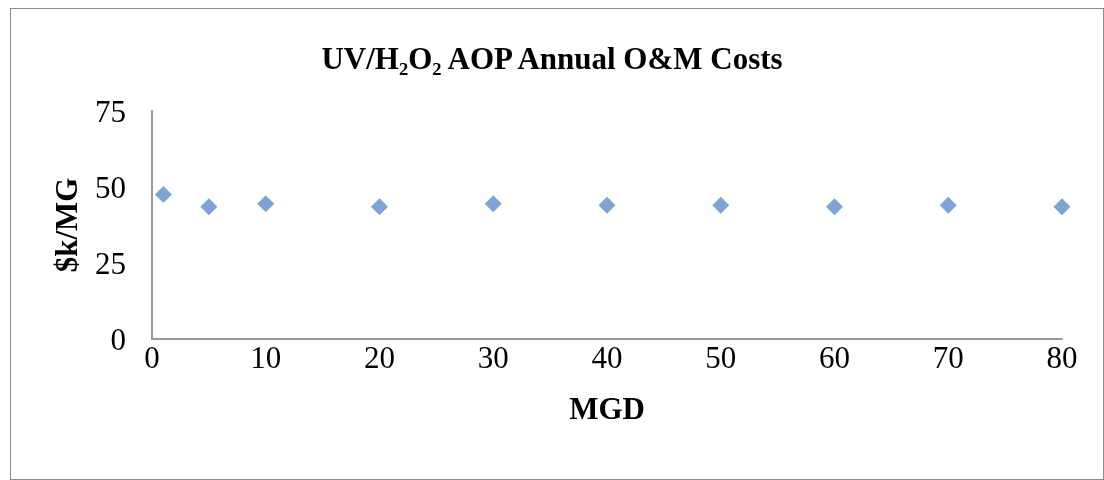 This screenshot has height=480, width=1104. What do you see at coordinates (266, 357) in the screenshot?
I see `x-tick-label: 10` at bounding box center [266, 357].